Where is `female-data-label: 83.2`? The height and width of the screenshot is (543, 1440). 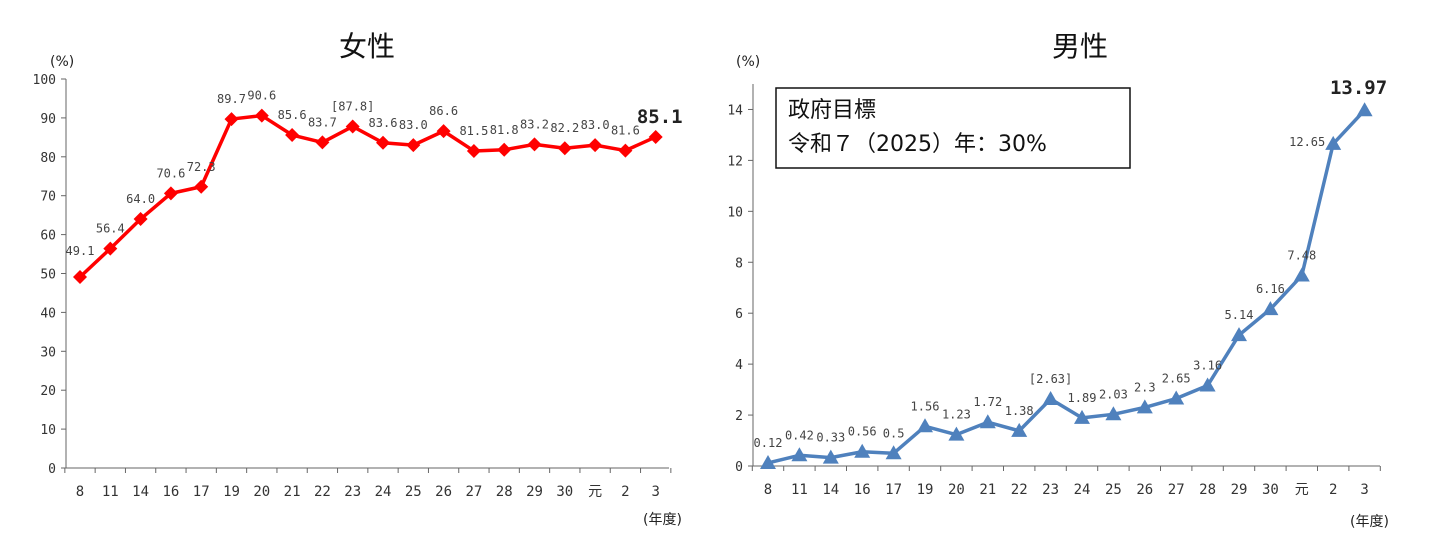
female-data-label: 83.2 is located at coordinates (534, 124).